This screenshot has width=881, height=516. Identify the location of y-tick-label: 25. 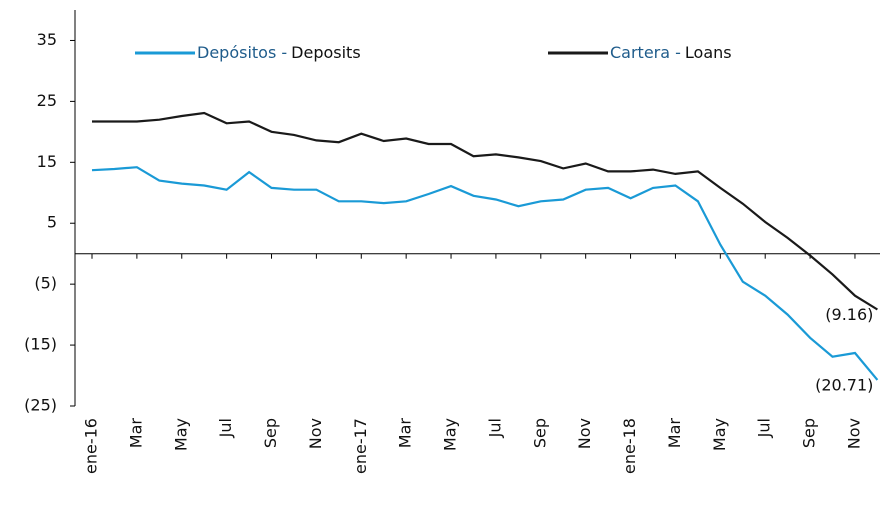
(47, 100).